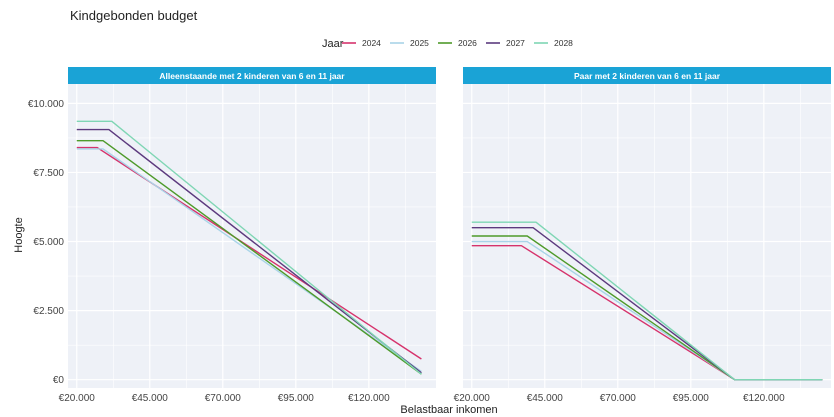 The height and width of the screenshot is (417, 834). I want to click on legend-label-2025: 2025, so click(419, 43).